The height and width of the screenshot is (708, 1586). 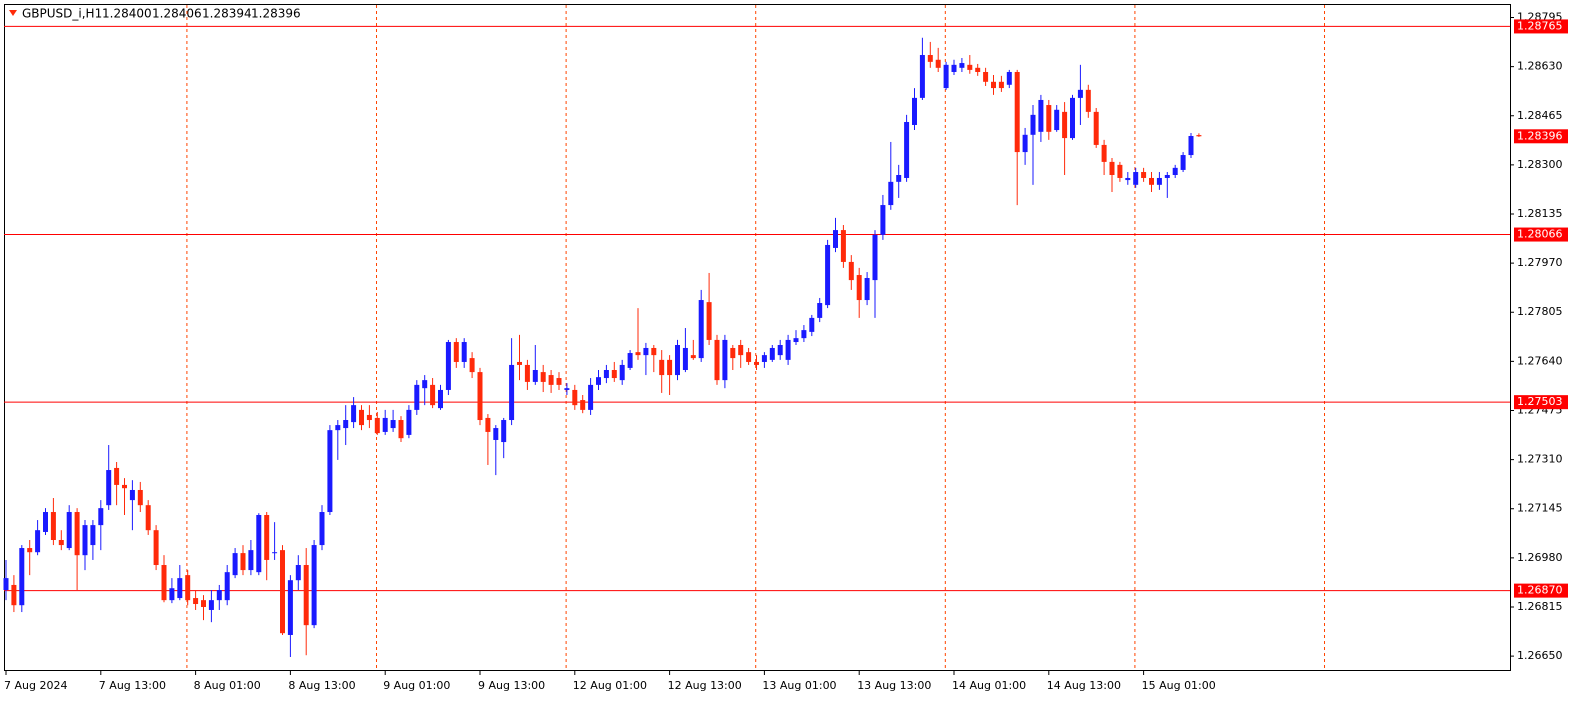 I want to click on level-label: 1.28066, so click(x=1540, y=234).